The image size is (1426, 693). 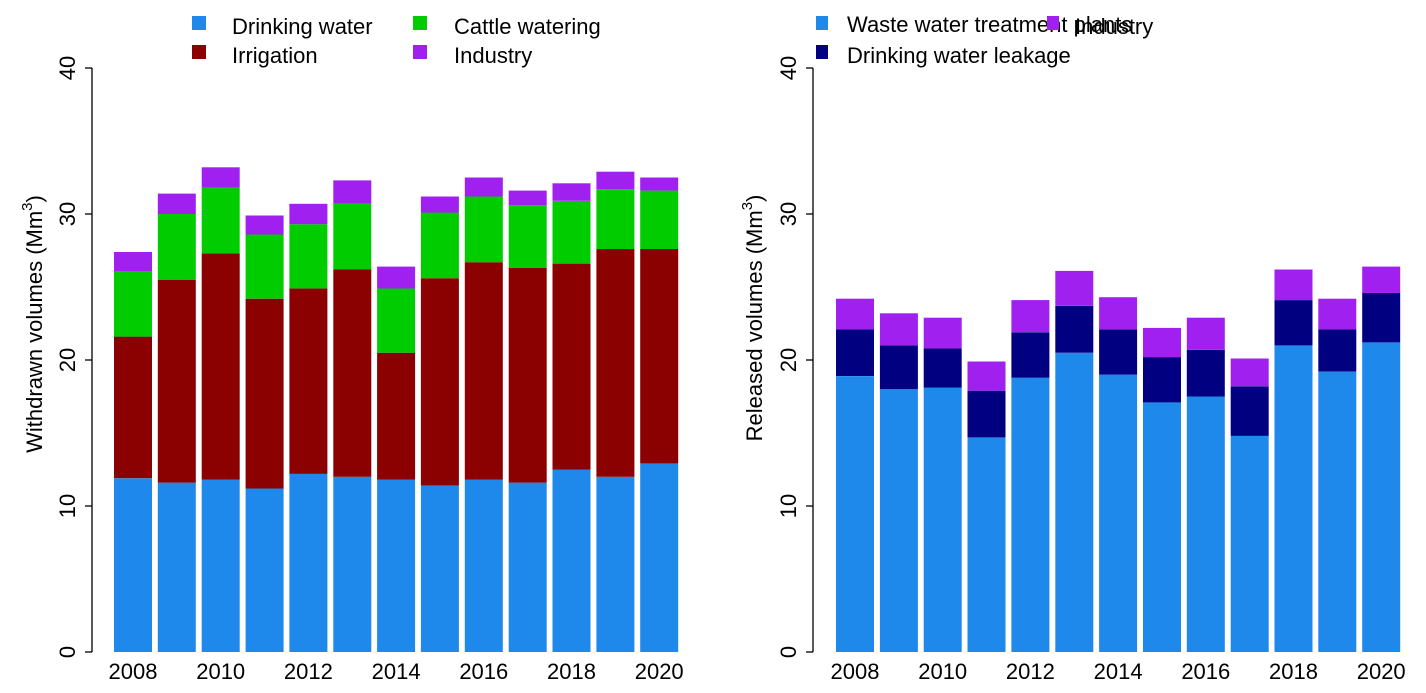 What do you see at coordinates (396, 416) in the screenshot?
I see `bar-segment-irrigation-2014` at bounding box center [396, 416].